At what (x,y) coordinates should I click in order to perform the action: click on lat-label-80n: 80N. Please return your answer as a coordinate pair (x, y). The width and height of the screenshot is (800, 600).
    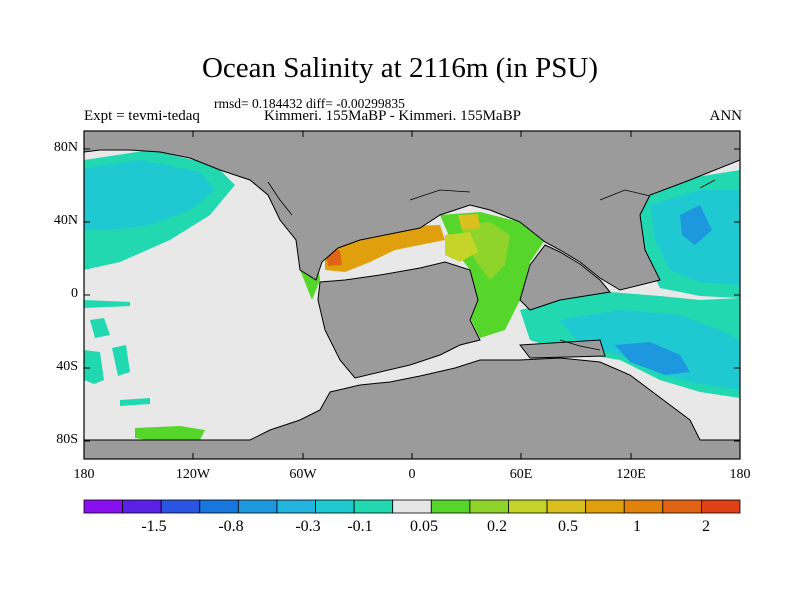
    Looking at the image, I should click on (65, 147).